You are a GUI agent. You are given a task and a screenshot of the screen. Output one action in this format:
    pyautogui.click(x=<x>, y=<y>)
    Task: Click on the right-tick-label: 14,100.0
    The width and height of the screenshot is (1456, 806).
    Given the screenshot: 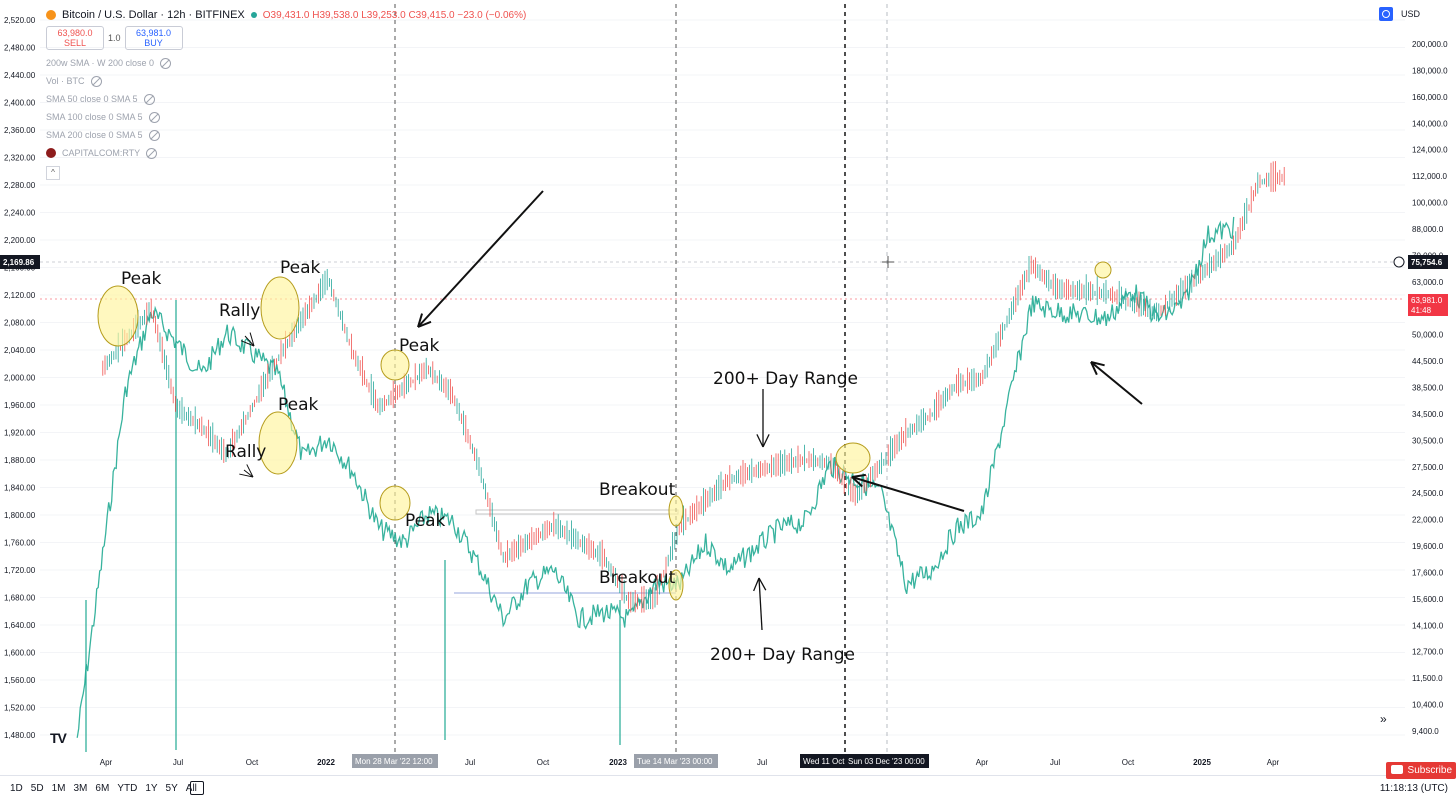 What is the action you would take?
    pyautogui.click(x=1428, y=625)
    